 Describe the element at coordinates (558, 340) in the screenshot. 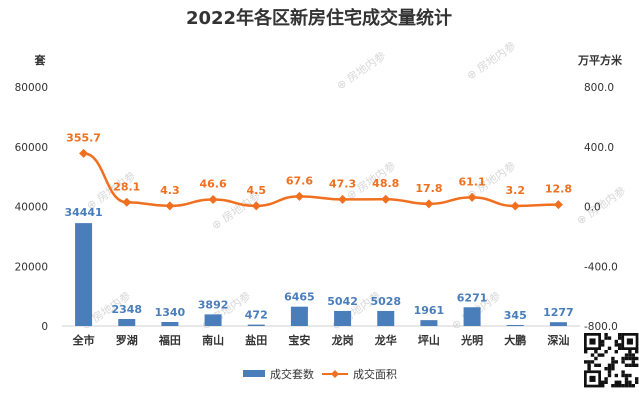

I see `category-label: 深汕` at that location.